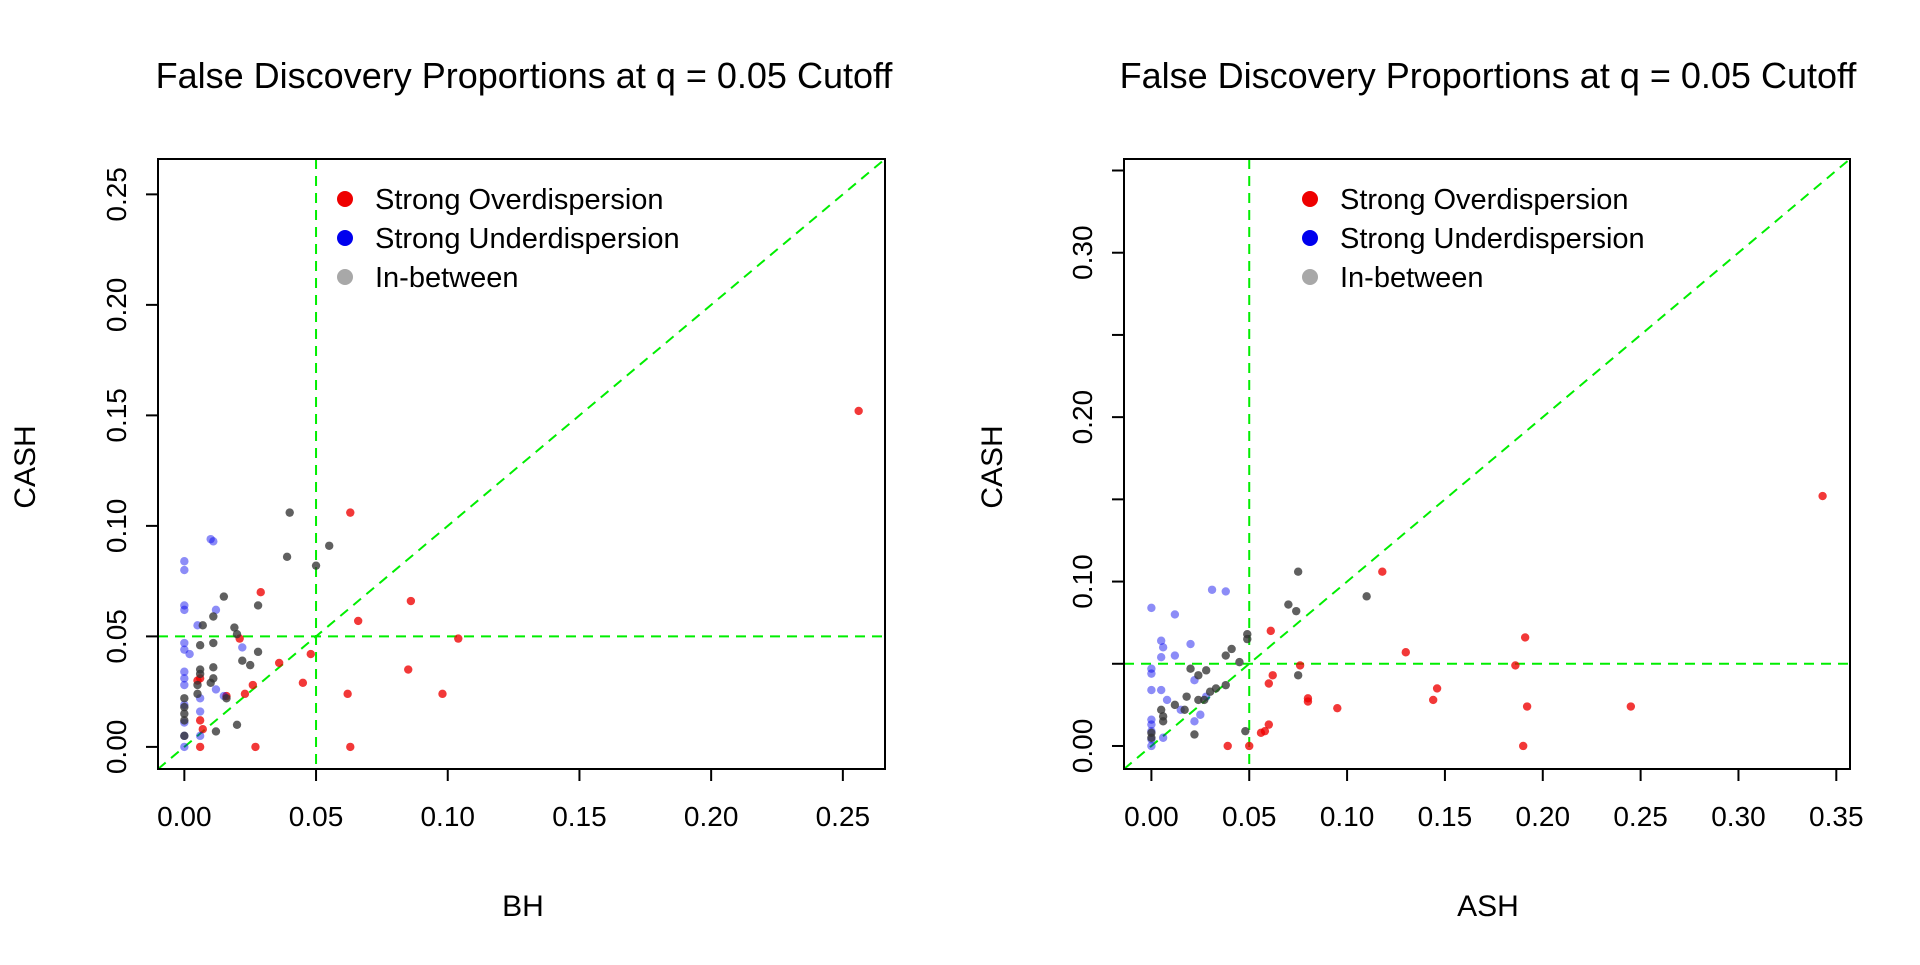 This screenshot has width=1920, height=965. What do you see at coordinates (1412, 278) in the screenshot?
I see `legend-label: In-between` at bounding box center [1412, 278].